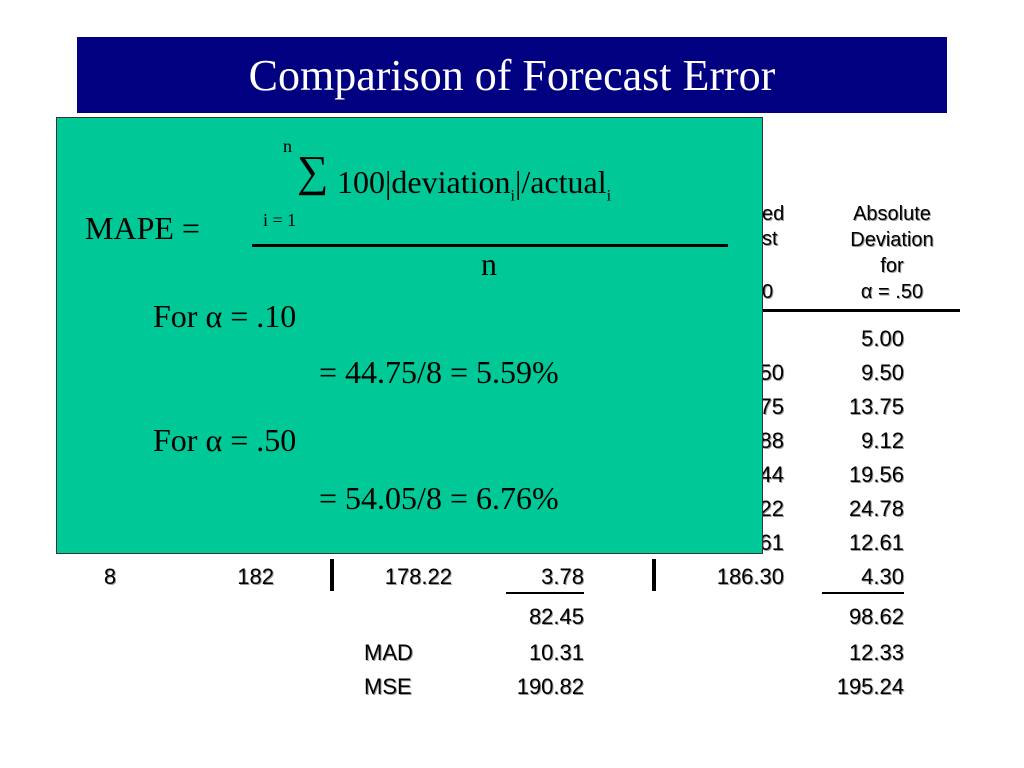  What do you see at coordinates (388, 652) in the screenshot?
I see `mad-label: MAD` at bounding box center [388, 652].